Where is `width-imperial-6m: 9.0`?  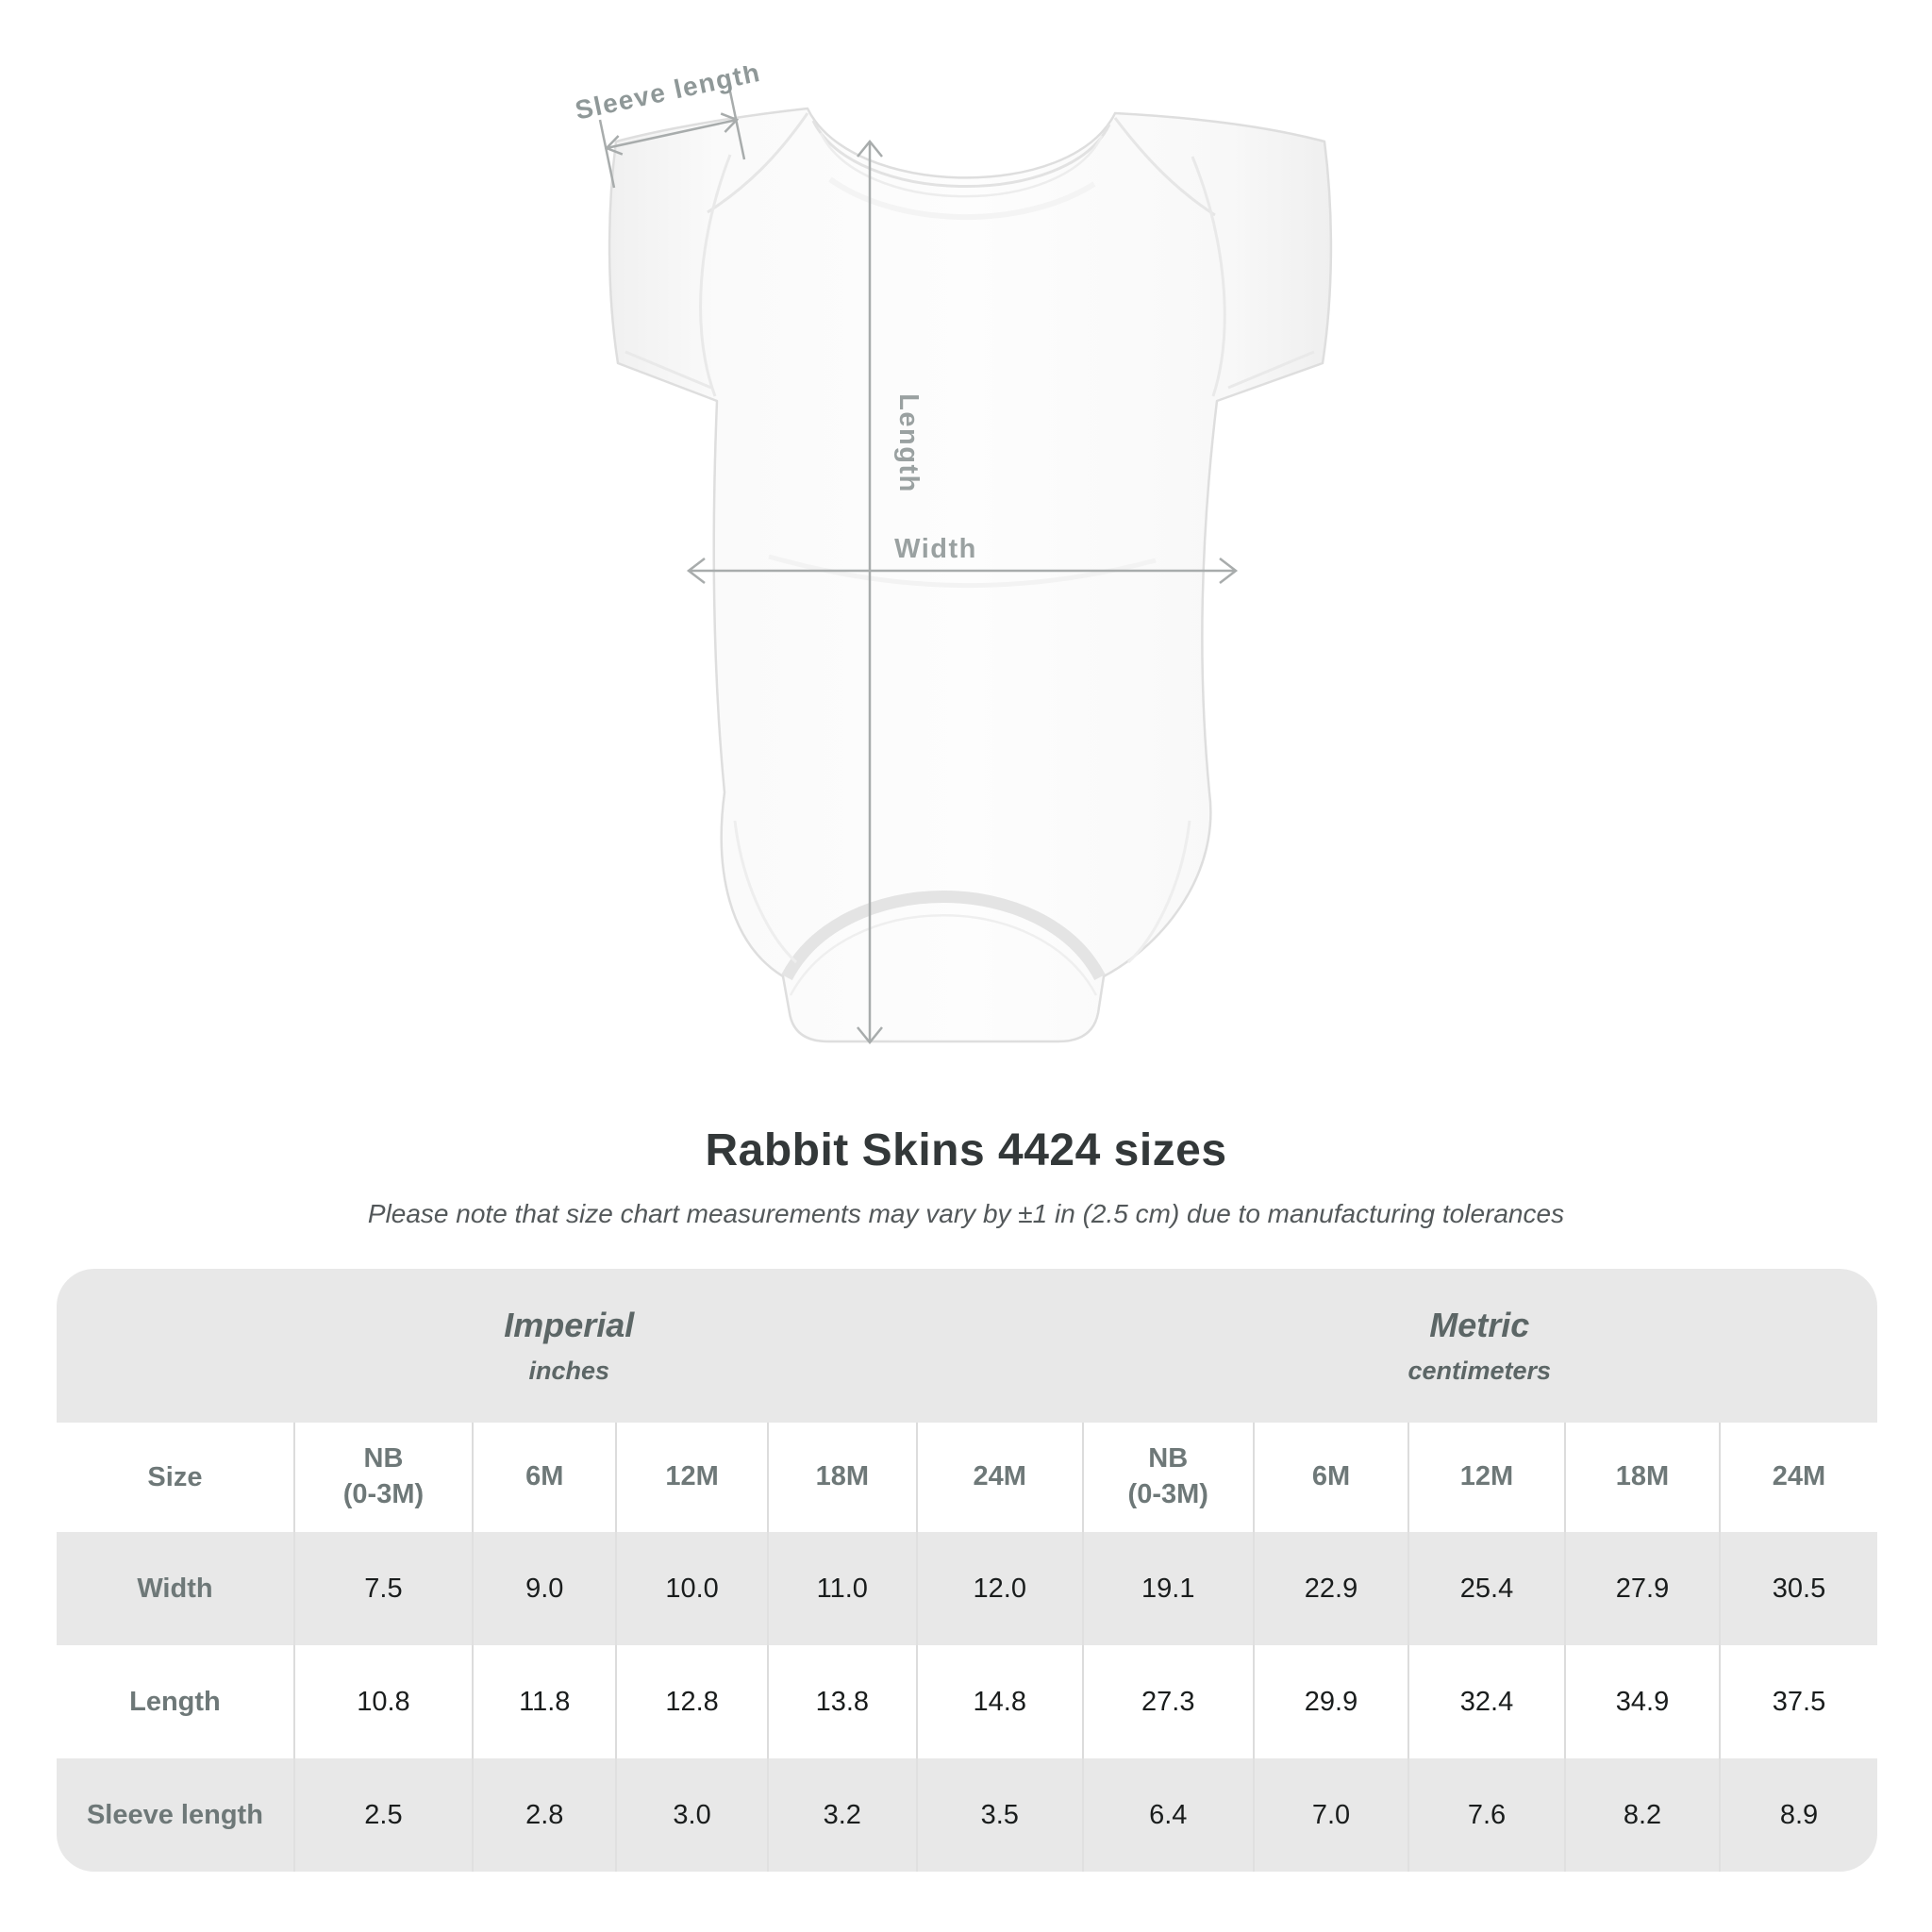 width-imperial-6m: 9.0 is located at coordinates (544, 1589).